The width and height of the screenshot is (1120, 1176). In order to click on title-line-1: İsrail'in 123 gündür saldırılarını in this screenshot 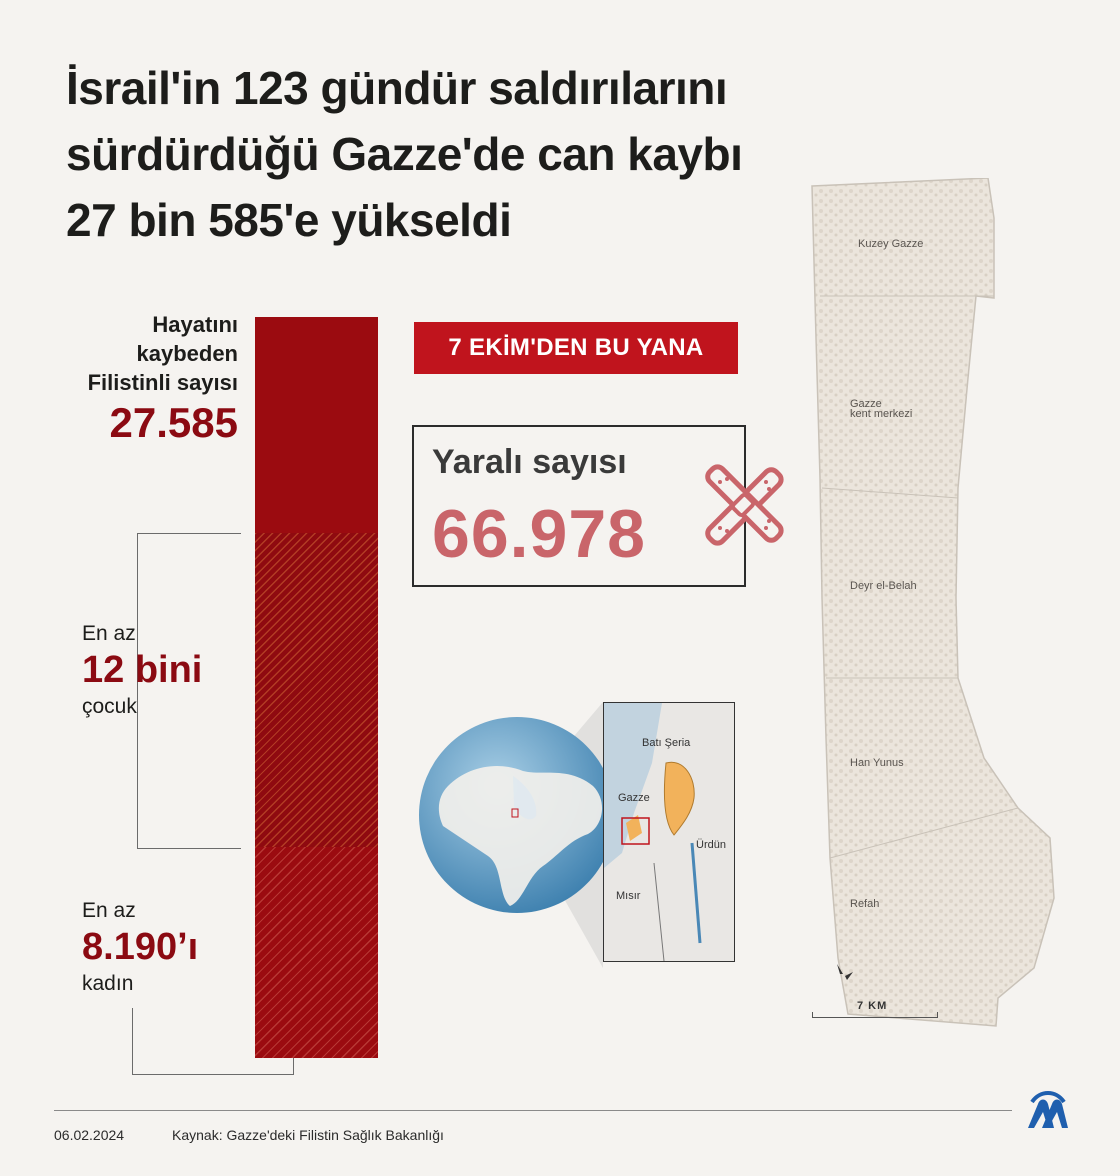, I will do `click(397, 88)`.